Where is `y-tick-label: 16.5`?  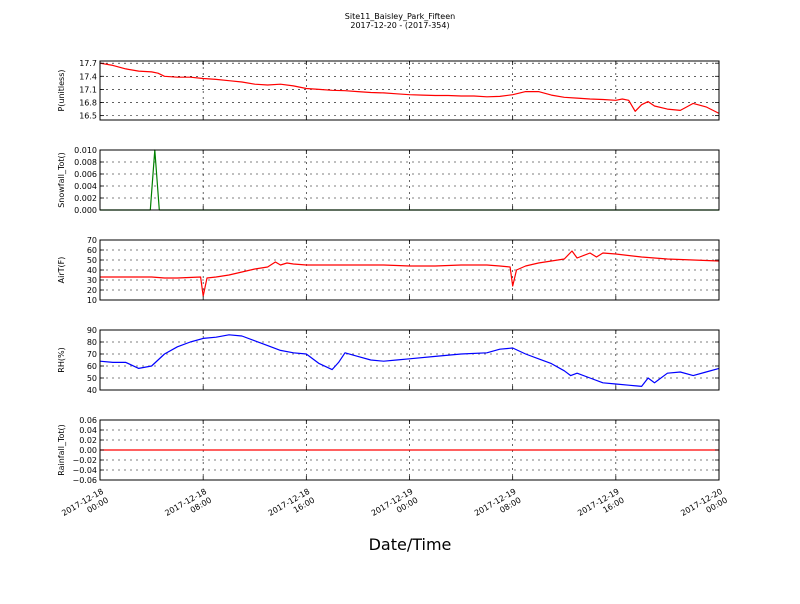 y-tick-label: 16.5 is located at coordinates (88, 116).